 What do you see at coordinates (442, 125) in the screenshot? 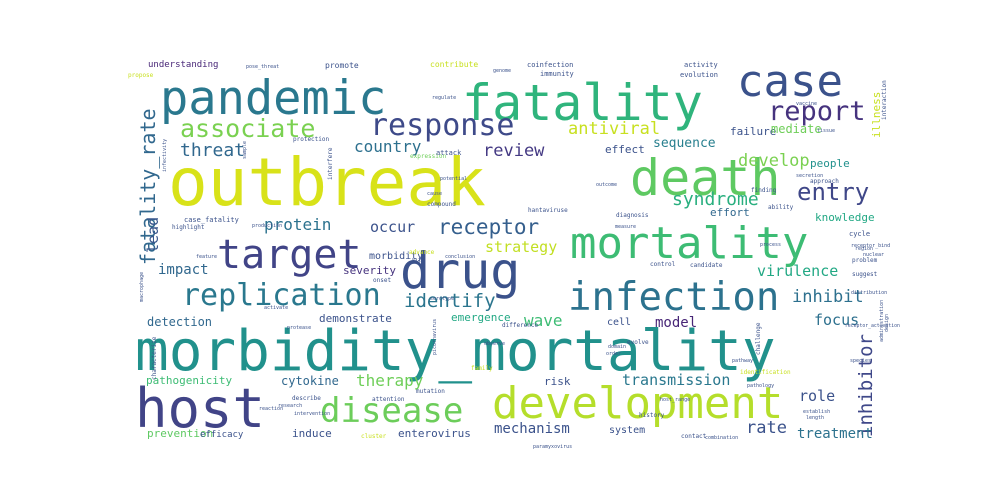
I see `word-response: response` at bounding box center [442, 125].